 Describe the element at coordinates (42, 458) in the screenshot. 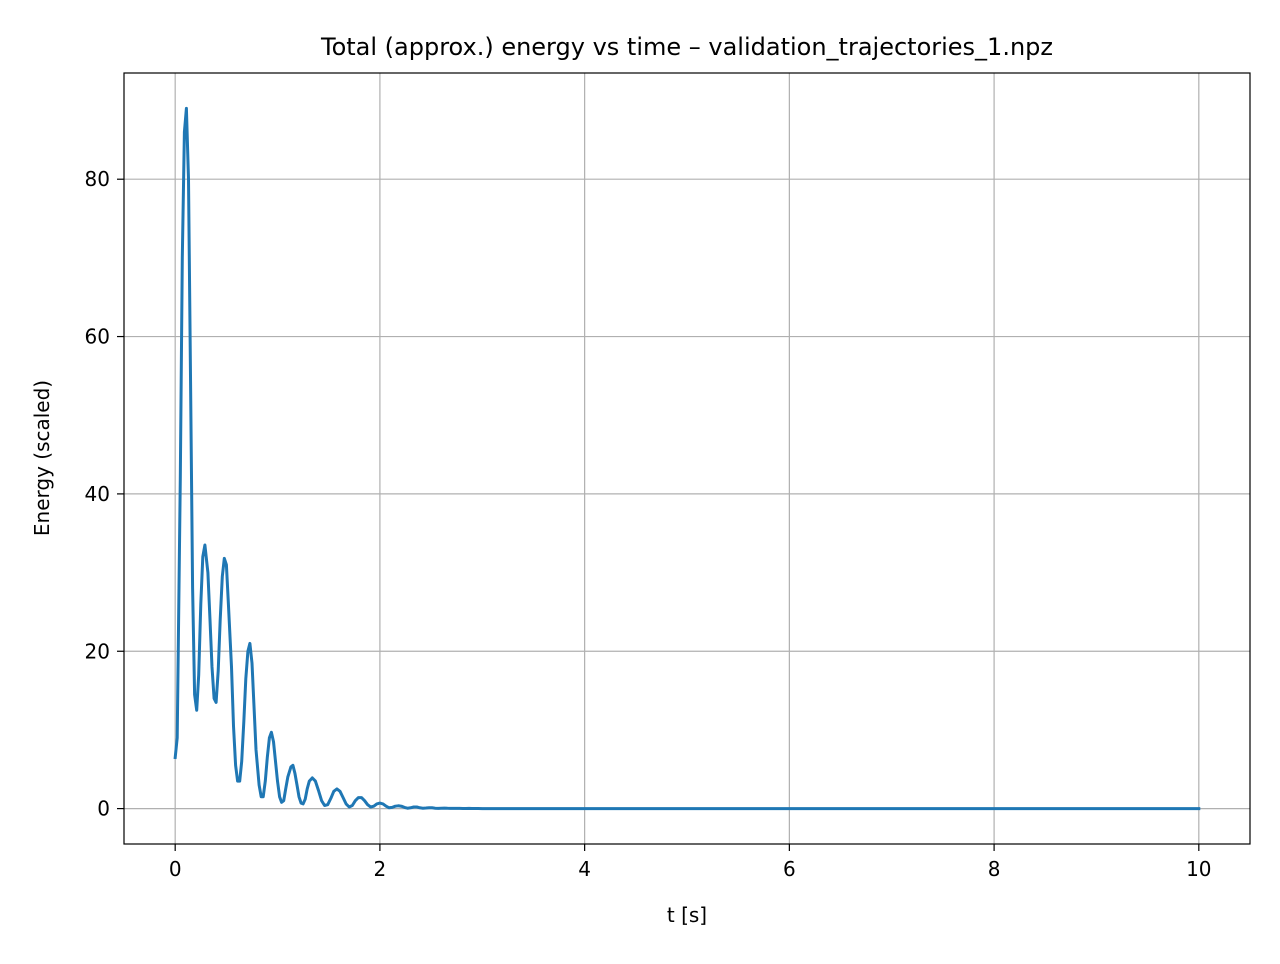

I see `y-axis-label: Energy (scaled)` at that location.